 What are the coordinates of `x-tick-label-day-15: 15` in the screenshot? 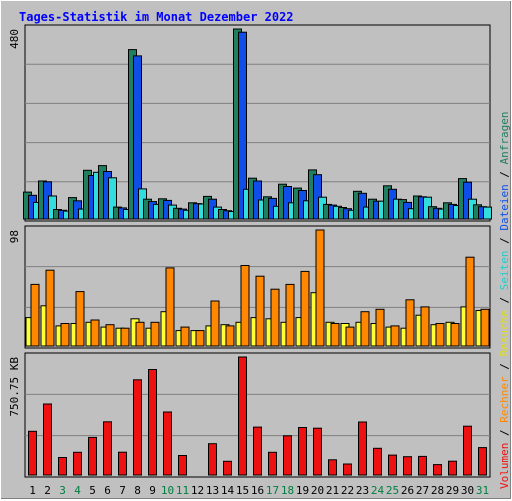 It's located at (242, 490).